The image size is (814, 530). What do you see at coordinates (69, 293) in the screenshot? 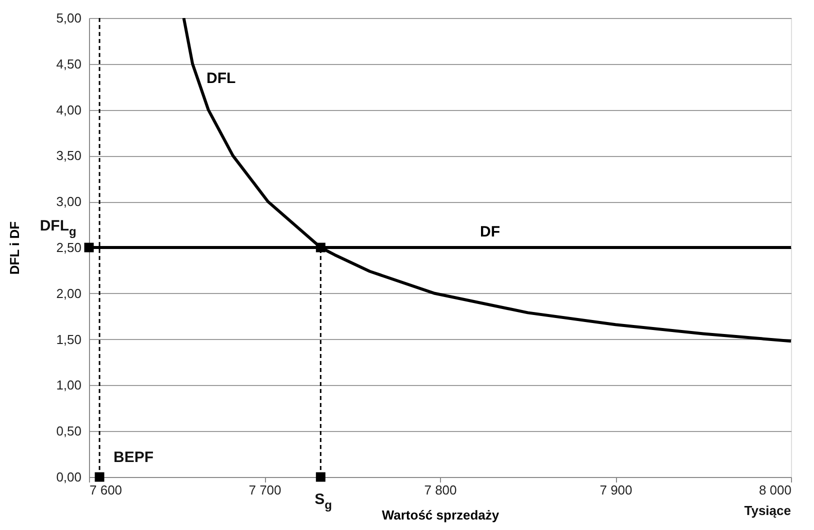
I see `y-tick-label: 2,00` at bounding box center [69, 293].